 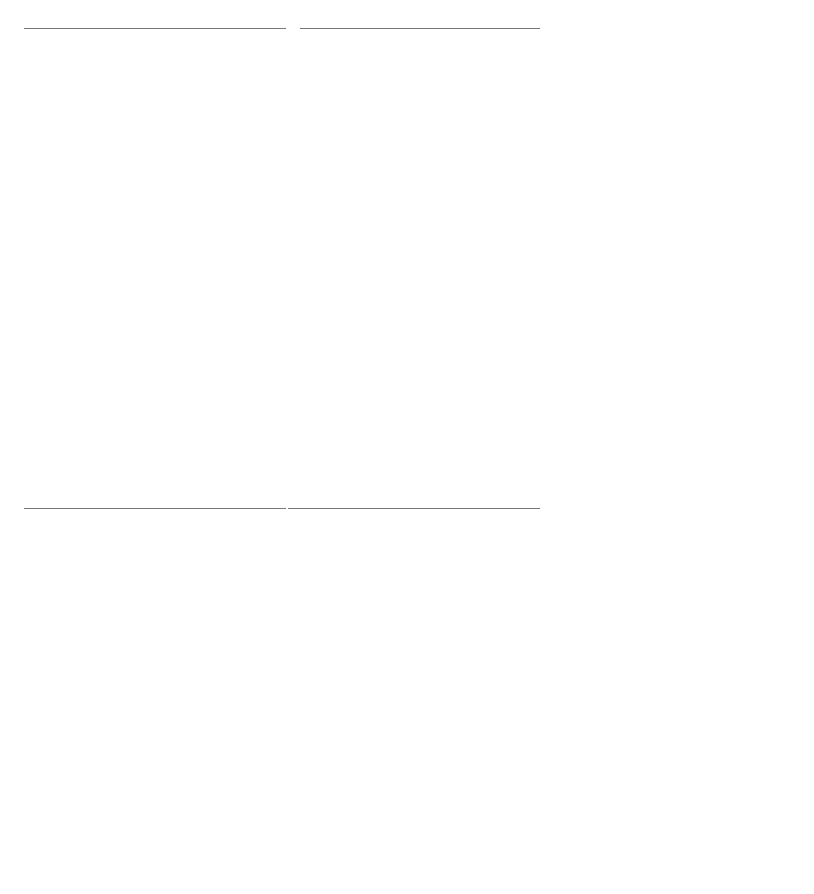 What do you see at coordinates (712, 234) in the screenshot?
I see `chart-e-od-u87` at bounding box center [712, 234].